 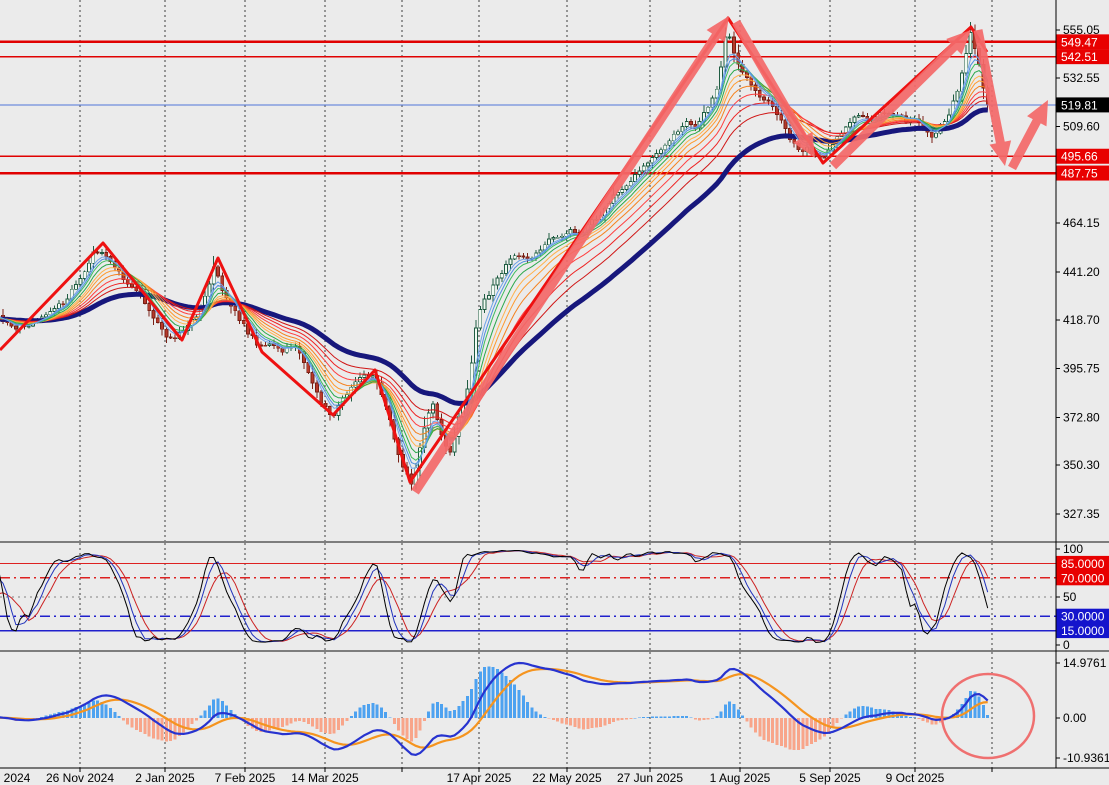 I want to click on axis-badge-label: 495.66, so click(x=1079, y=157).